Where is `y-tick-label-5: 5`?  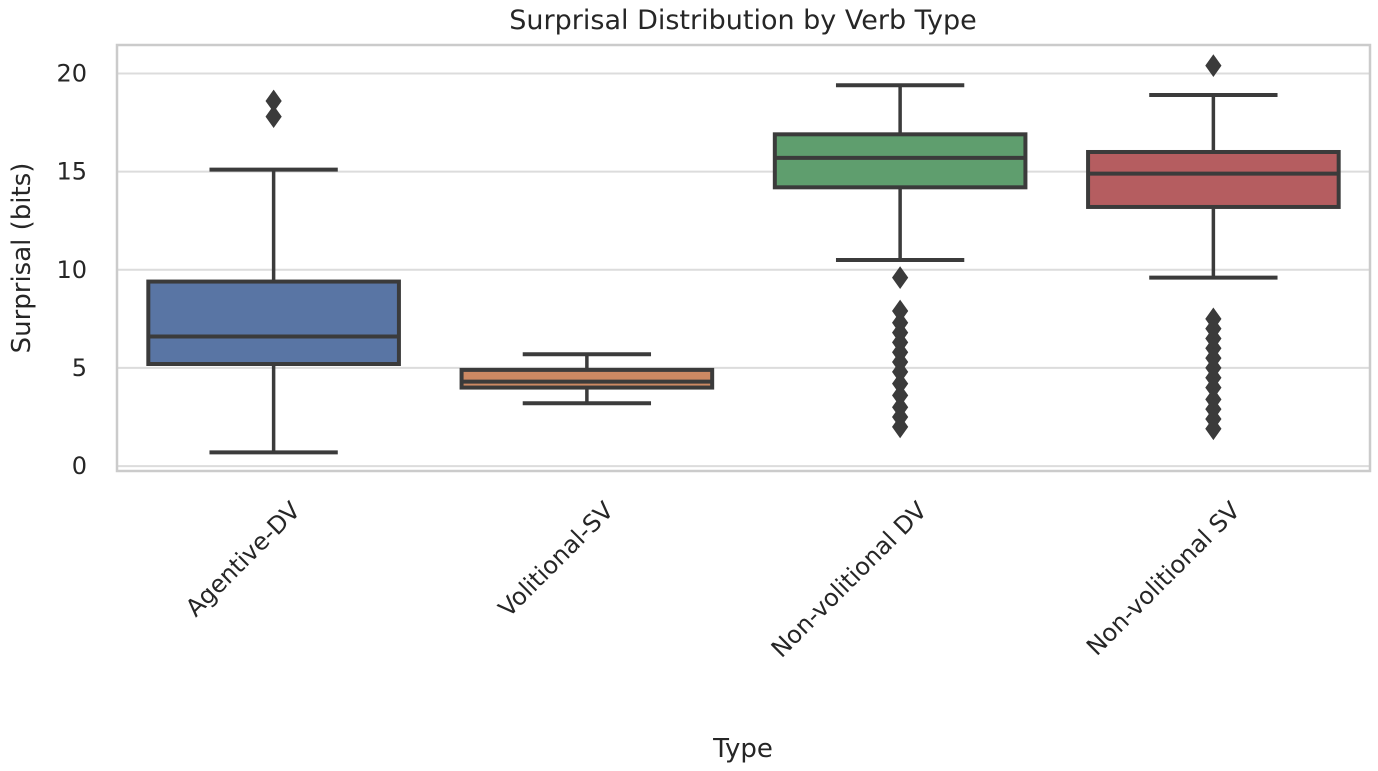 y-tick-label-5: 5 is located at coordinates (79, 368).